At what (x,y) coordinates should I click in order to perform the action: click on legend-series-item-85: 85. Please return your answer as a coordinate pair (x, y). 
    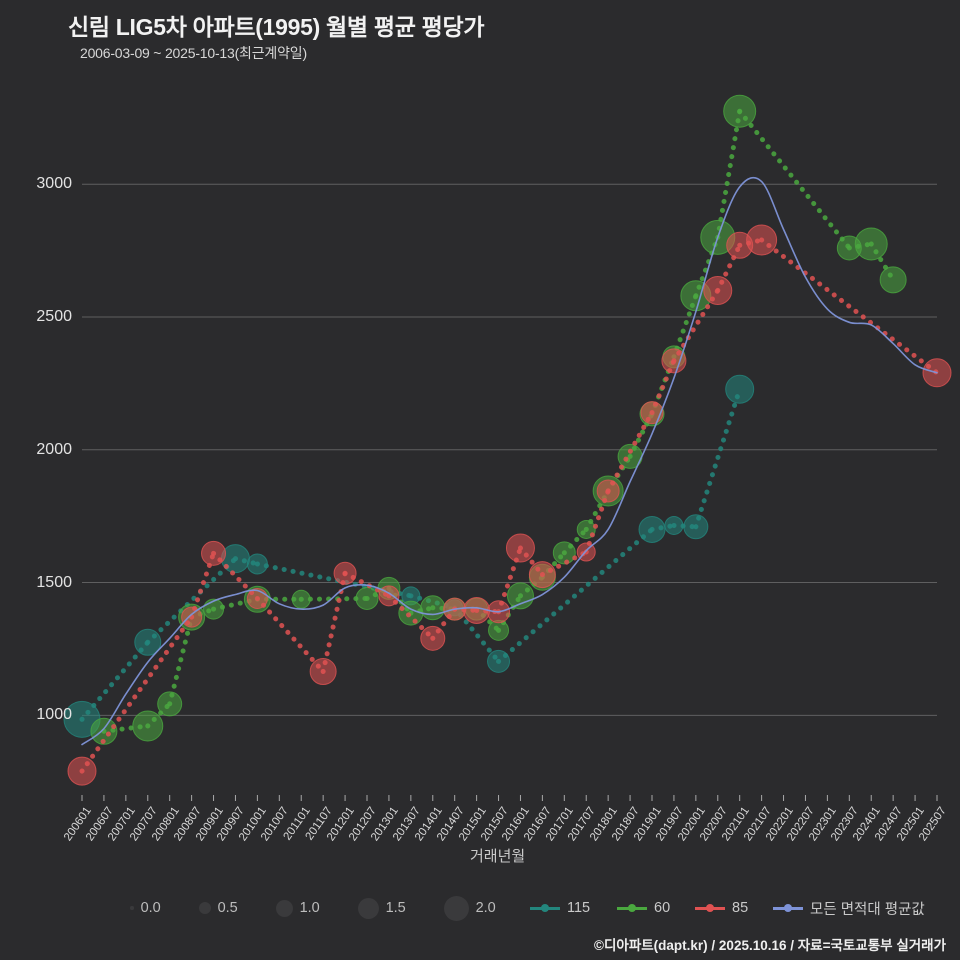
    Looking at the image, I should click on (721, 908).